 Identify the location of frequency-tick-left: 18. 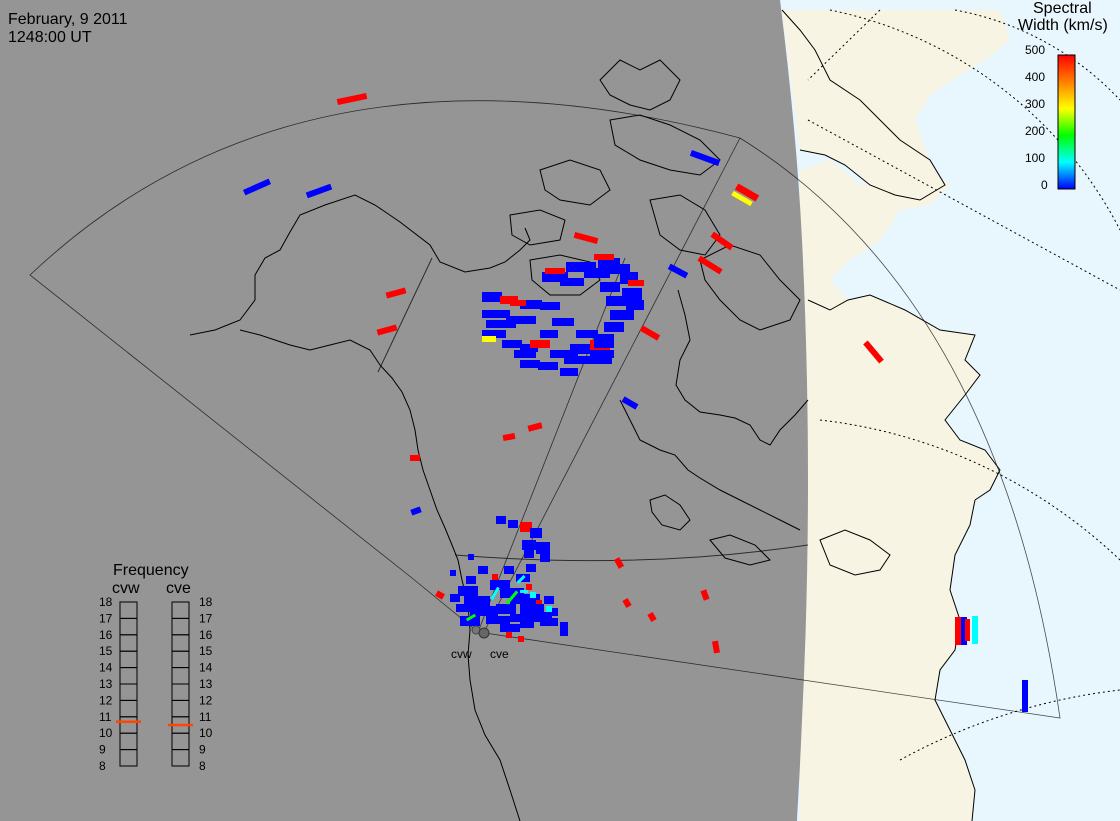
(106, 602).